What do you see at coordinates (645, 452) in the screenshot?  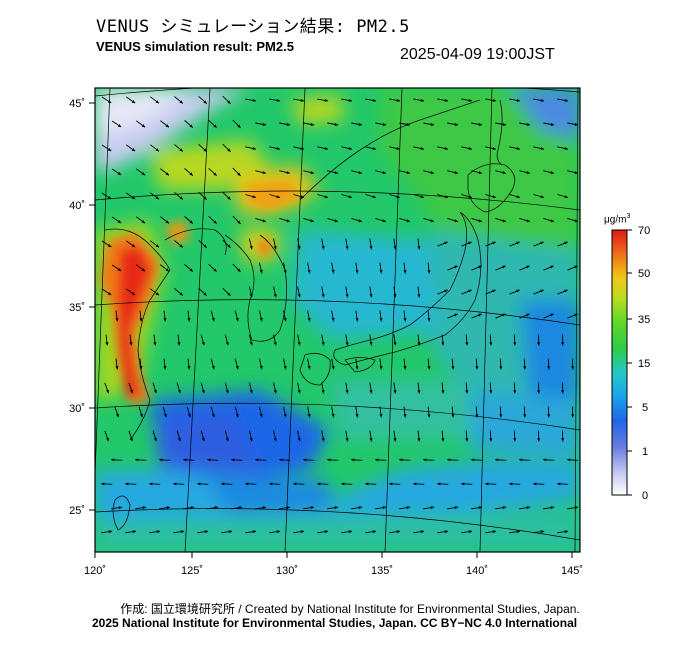 I see `colorbar-tick-label: 1` at bounding box center [645, 452].